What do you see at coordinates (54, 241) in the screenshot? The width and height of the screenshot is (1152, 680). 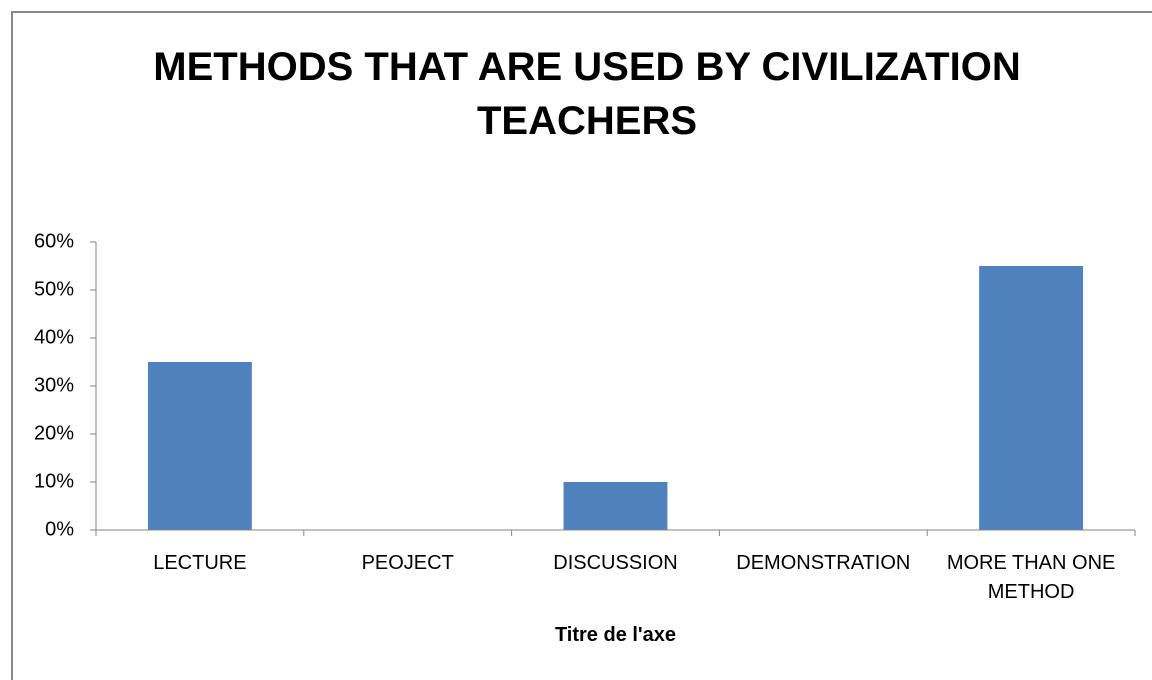 I see `y-tick-label: 60%` at bounding box center [54, 241].